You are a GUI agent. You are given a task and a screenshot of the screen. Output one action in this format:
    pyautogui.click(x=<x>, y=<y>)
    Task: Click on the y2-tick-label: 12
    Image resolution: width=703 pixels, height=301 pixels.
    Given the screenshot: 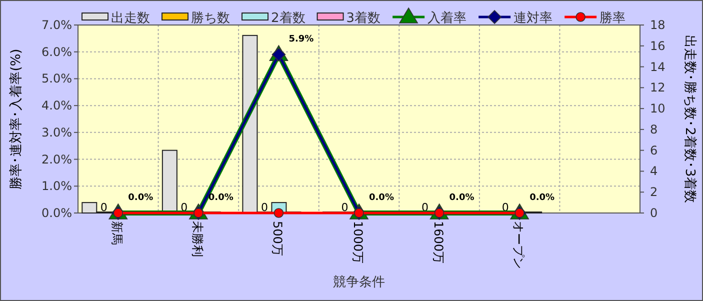 What is the action you would take?
    pyautogui.click(x=658, y=87)
    